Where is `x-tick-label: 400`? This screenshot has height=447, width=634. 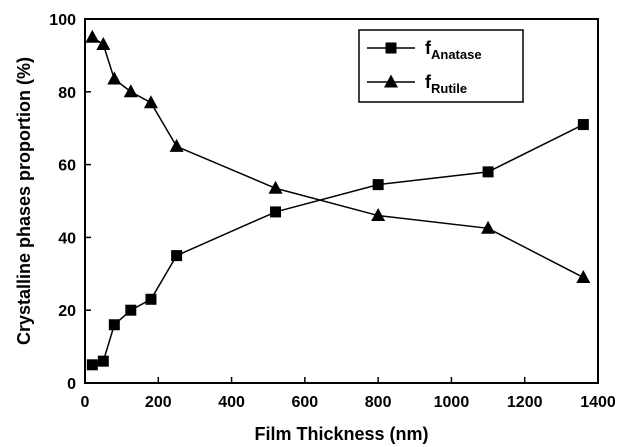
x-tick-label: 400 is located at coordinates (231, 402).